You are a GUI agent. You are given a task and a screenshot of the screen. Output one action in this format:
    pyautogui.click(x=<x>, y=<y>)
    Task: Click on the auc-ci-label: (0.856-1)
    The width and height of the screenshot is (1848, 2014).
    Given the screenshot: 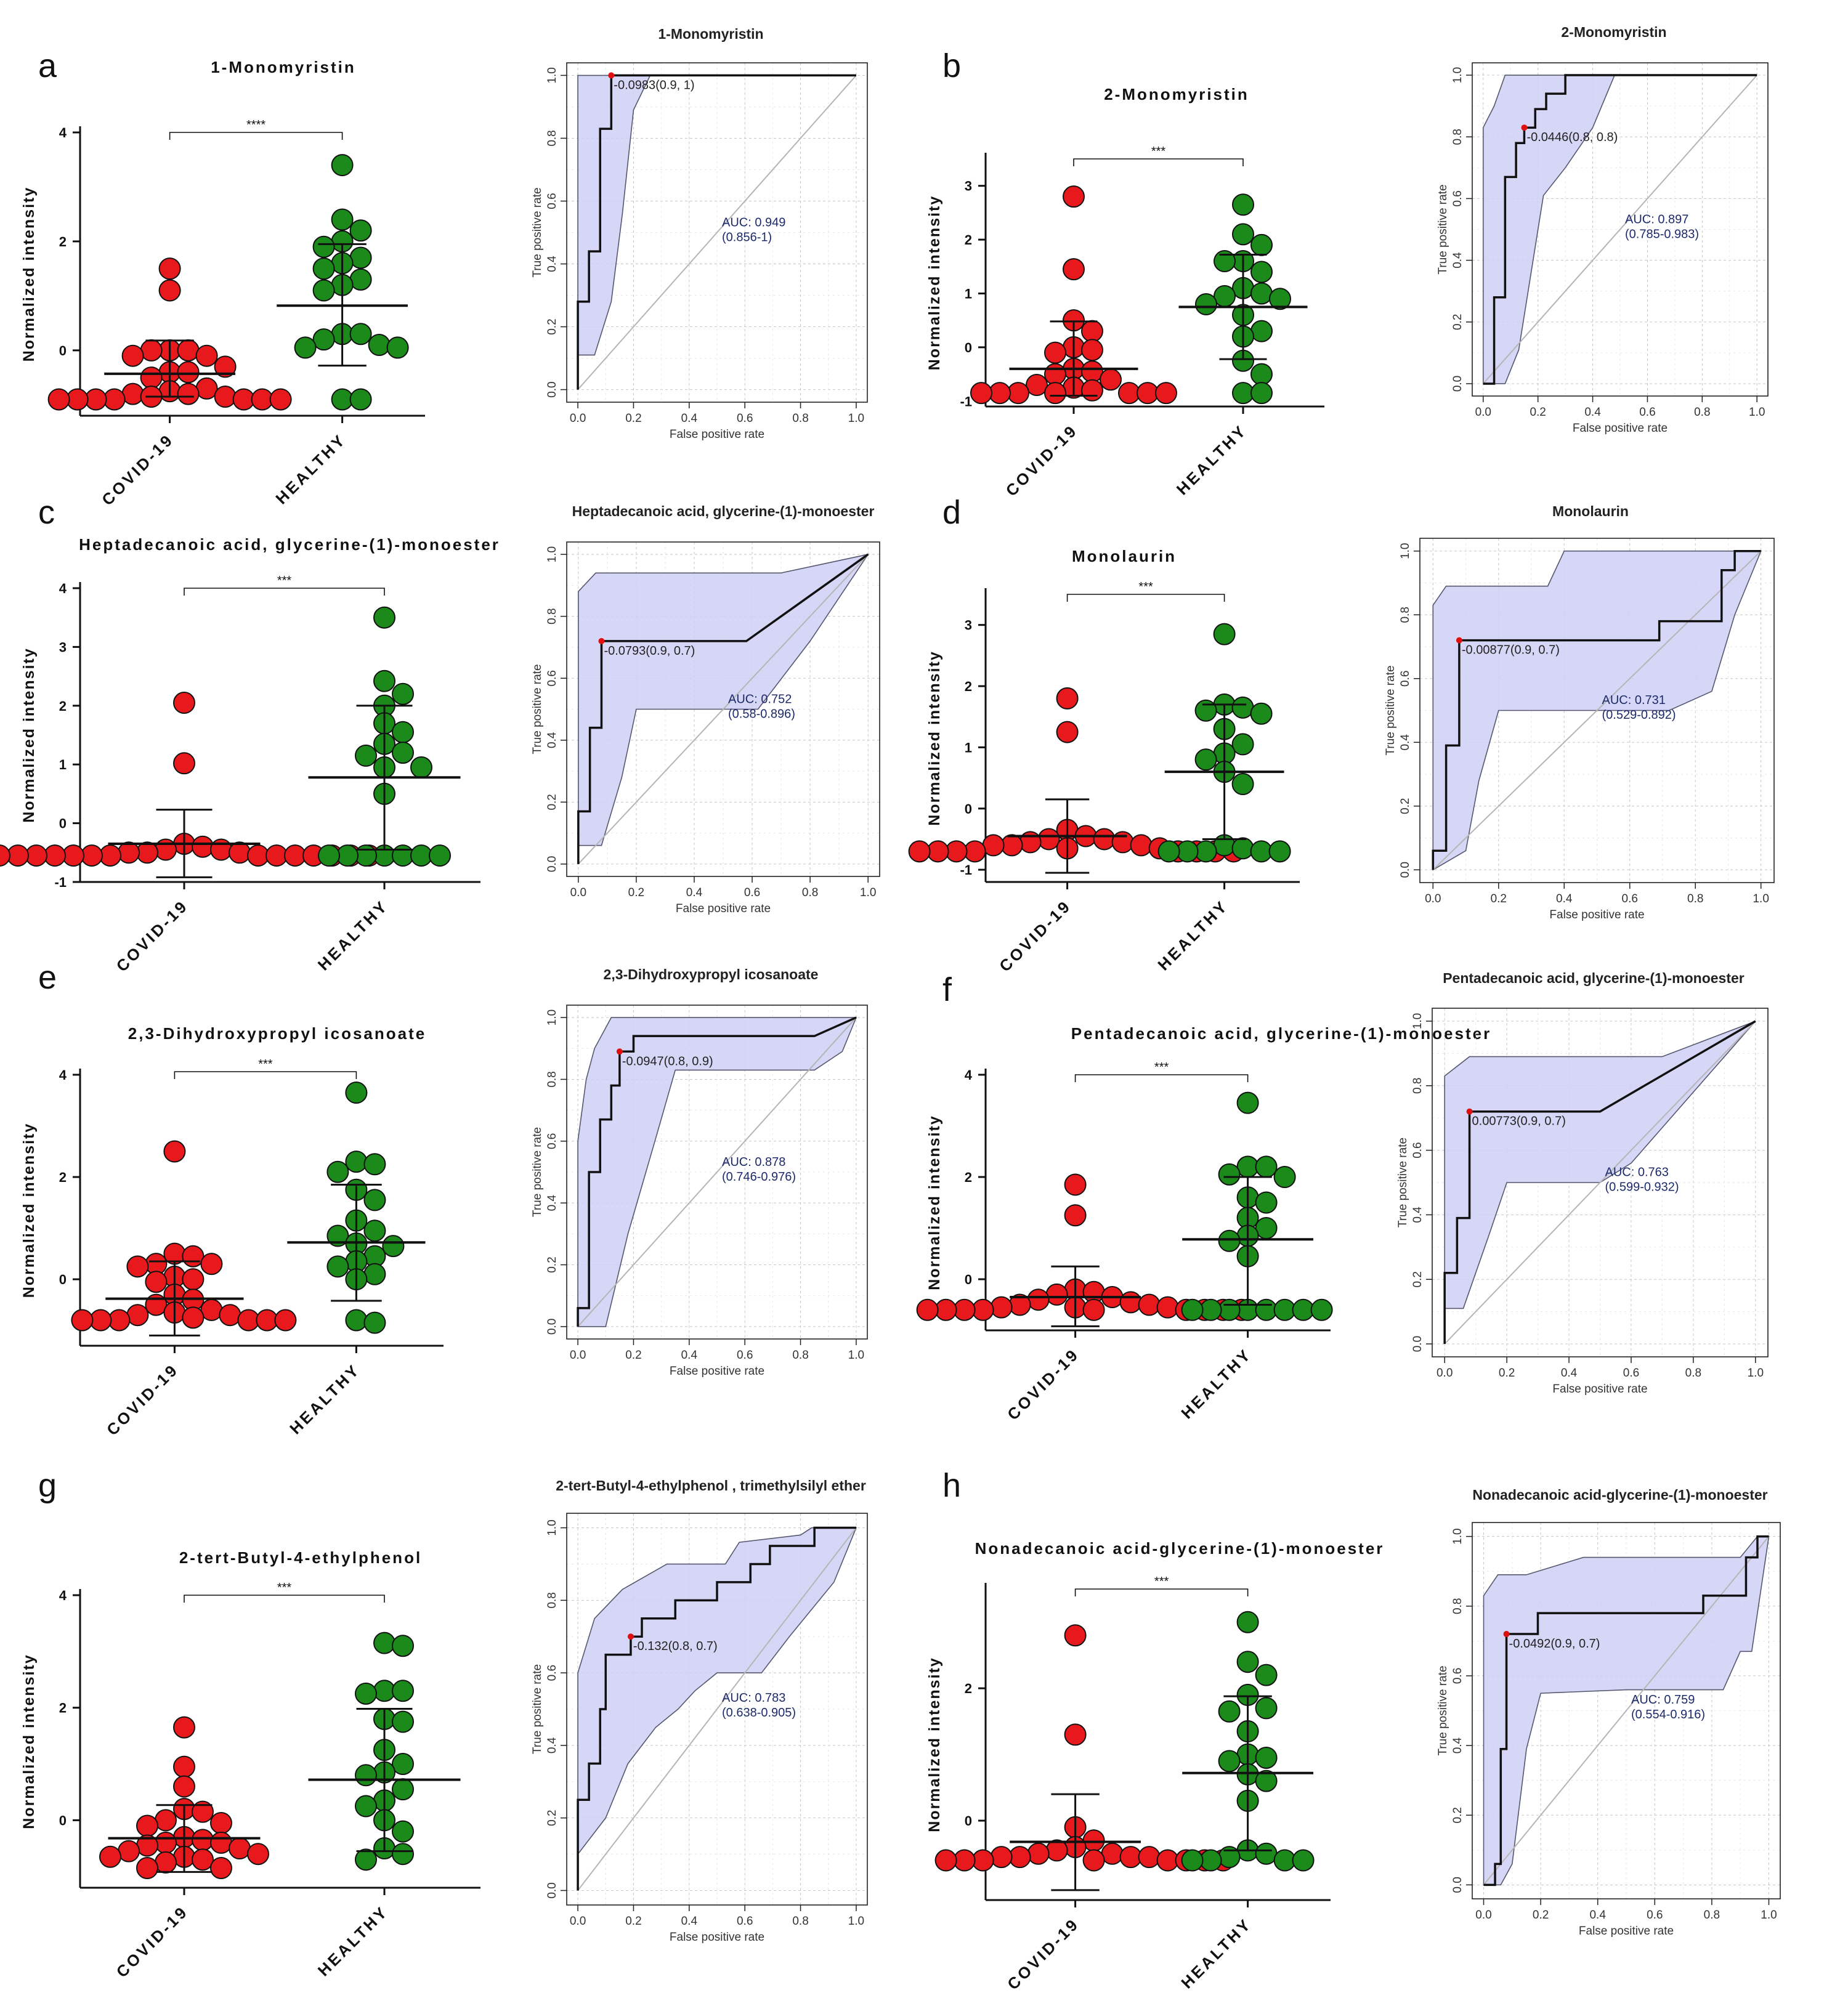 What is the action you would take?
    pyautogui.click(x=747, y=237)
    